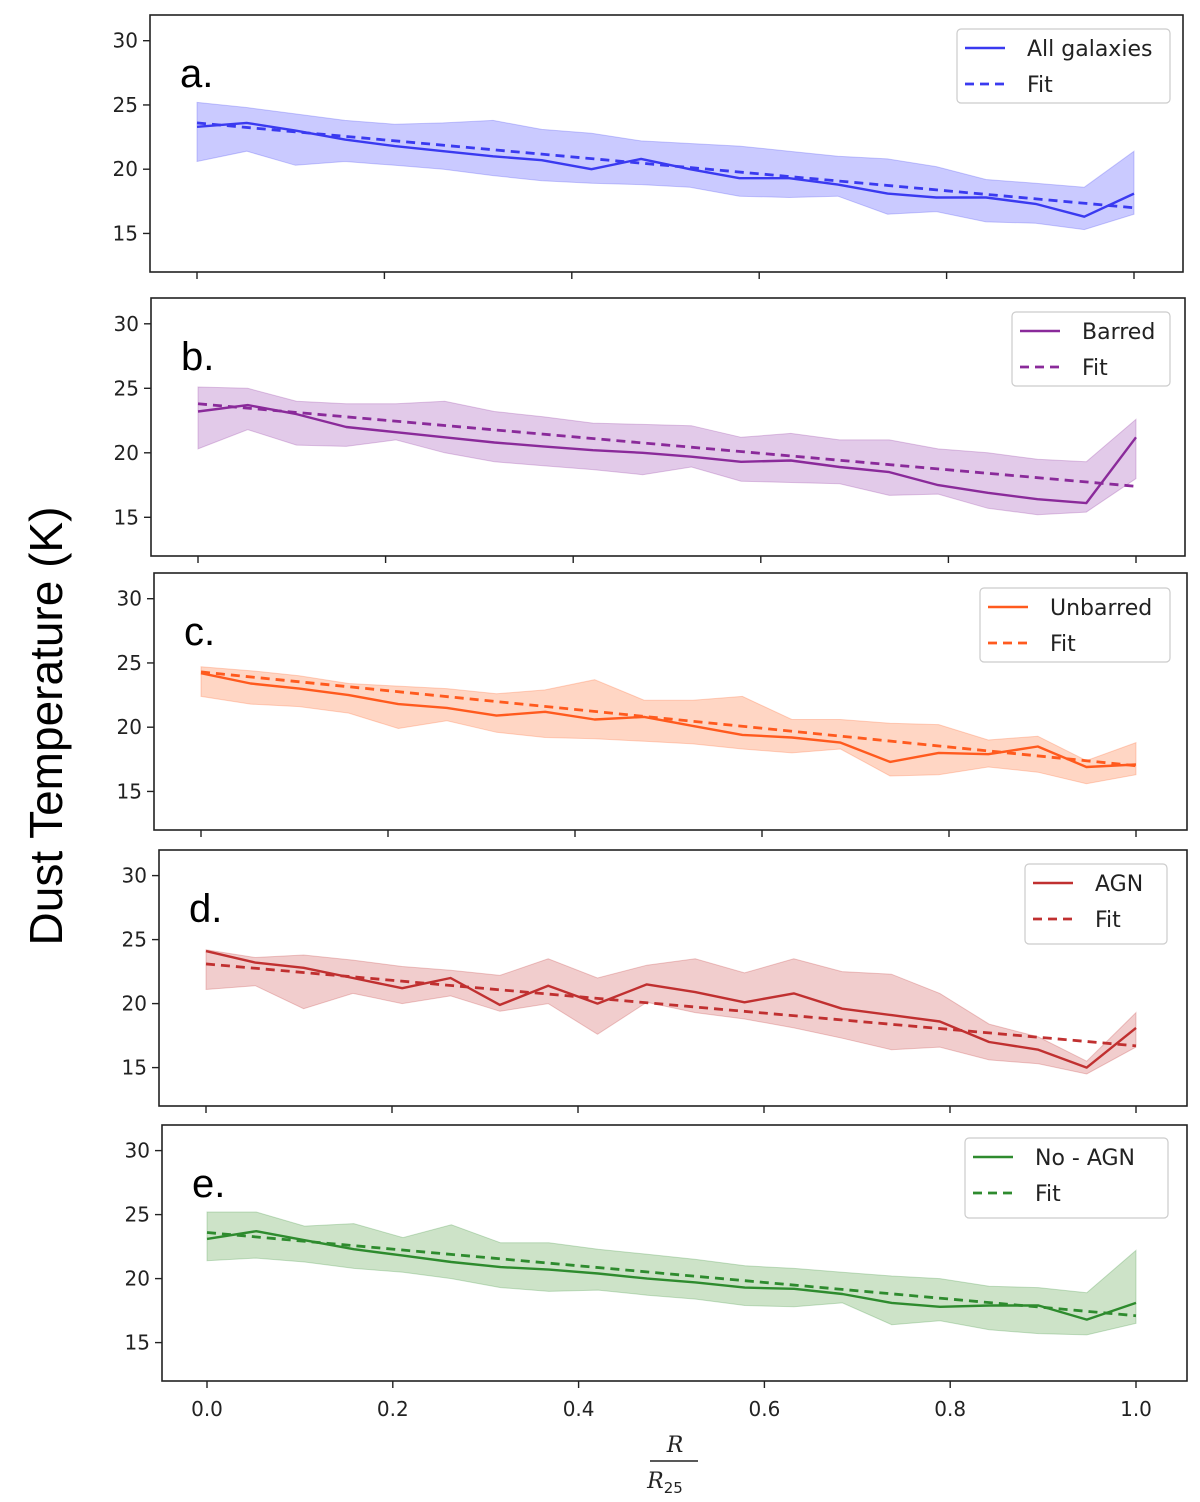 This screenshot has width=1200, height=1502. What do you see at coordinates (207, 1409) in the screenshot?
I see `x-tick-label: 0.0` at bounding box center [207, 1409].